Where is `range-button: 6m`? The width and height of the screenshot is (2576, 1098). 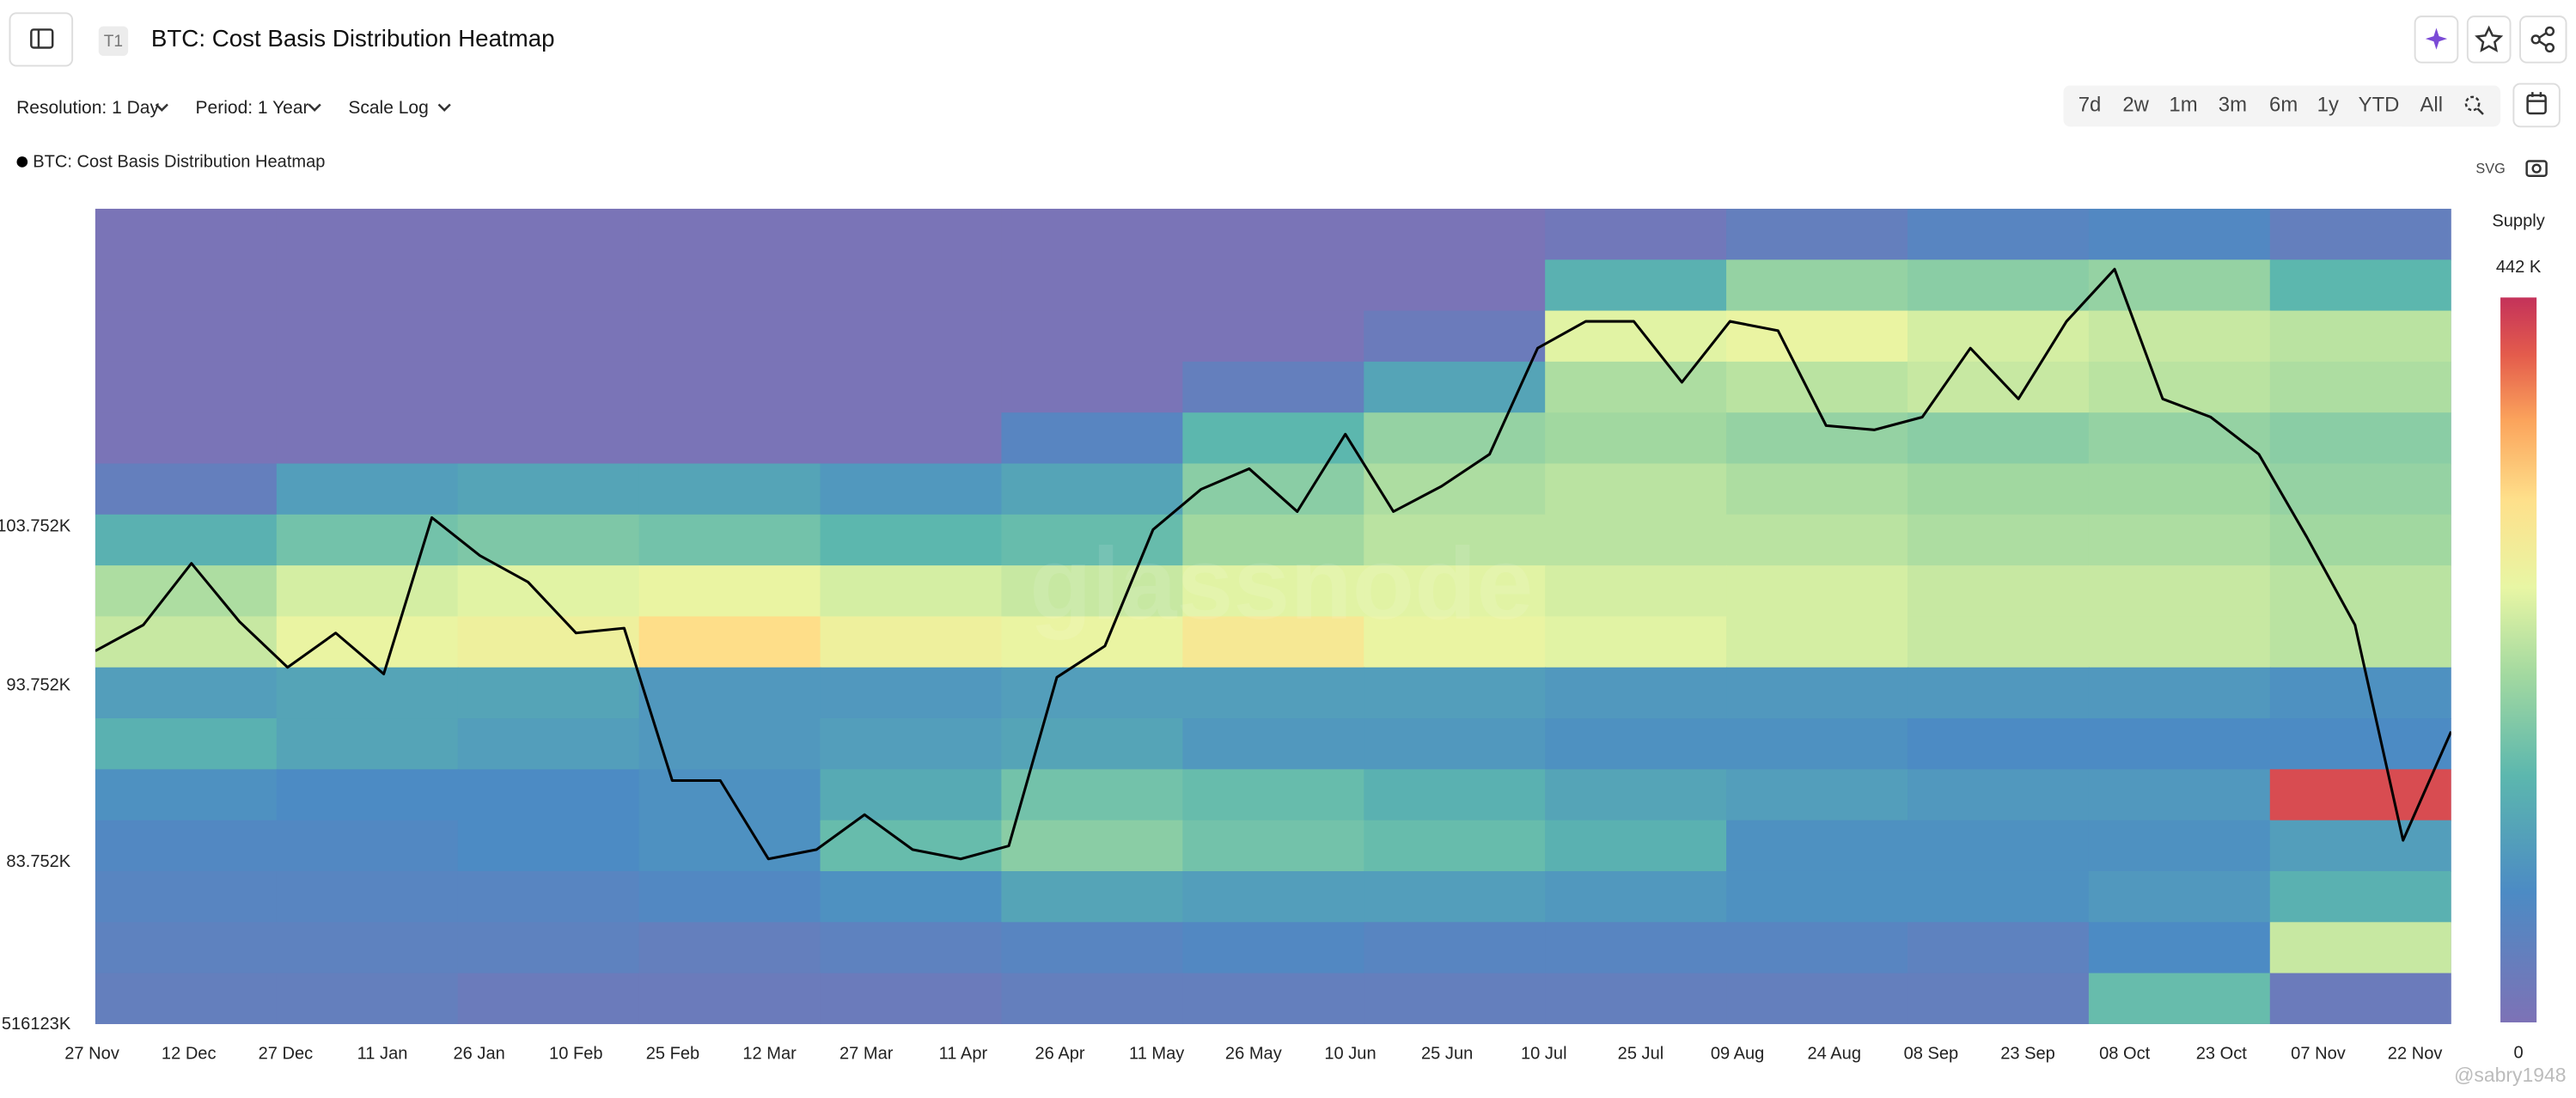
range-button: 6m is located at coordinates (2283, 105).